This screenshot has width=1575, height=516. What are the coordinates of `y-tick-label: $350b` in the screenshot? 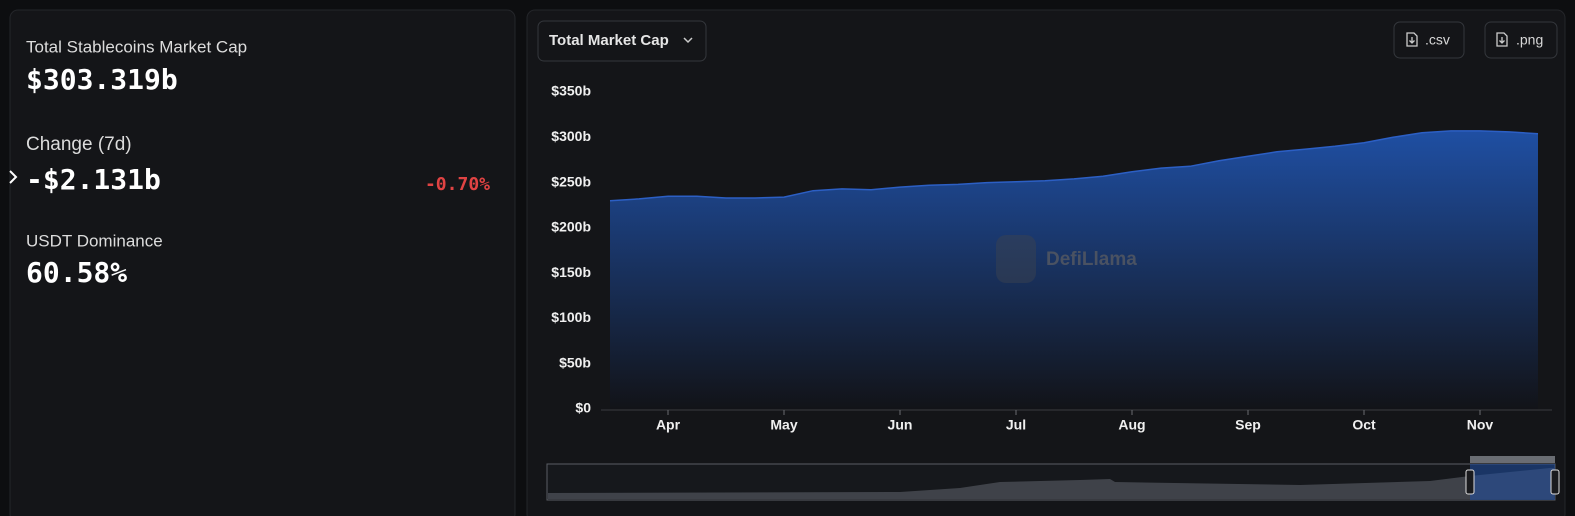 It's located at (571, 91).